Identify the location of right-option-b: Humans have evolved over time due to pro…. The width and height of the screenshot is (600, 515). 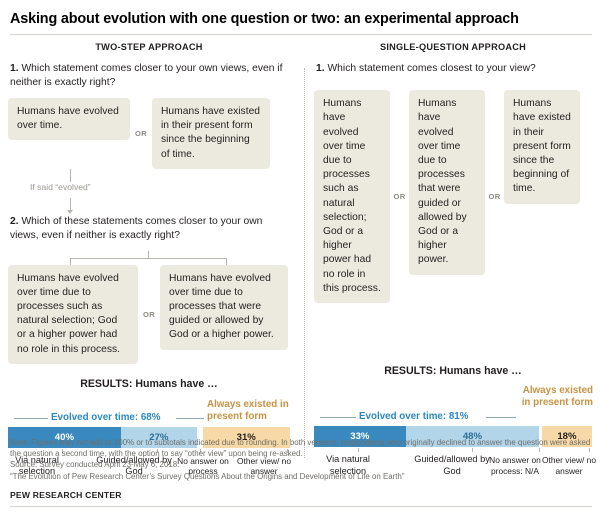
(447, 182).